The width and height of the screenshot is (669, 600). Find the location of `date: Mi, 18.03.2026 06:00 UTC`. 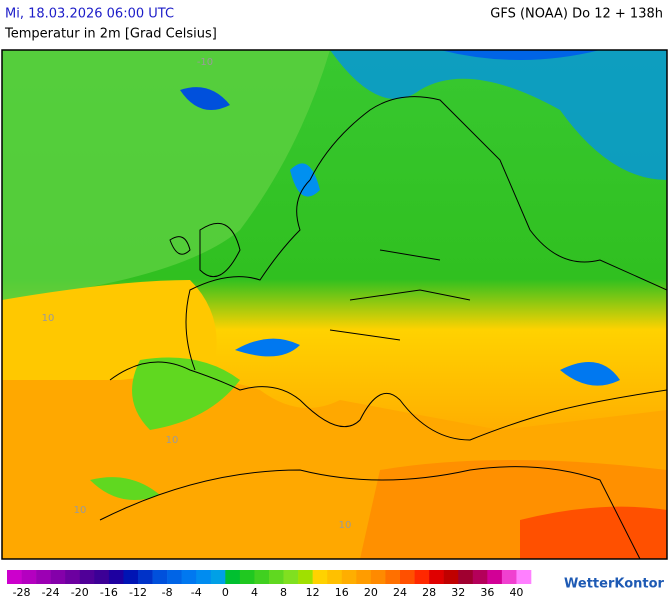

date: Mi, 18.03.2026 06:00 UTC is located at coordinates (89, 14).